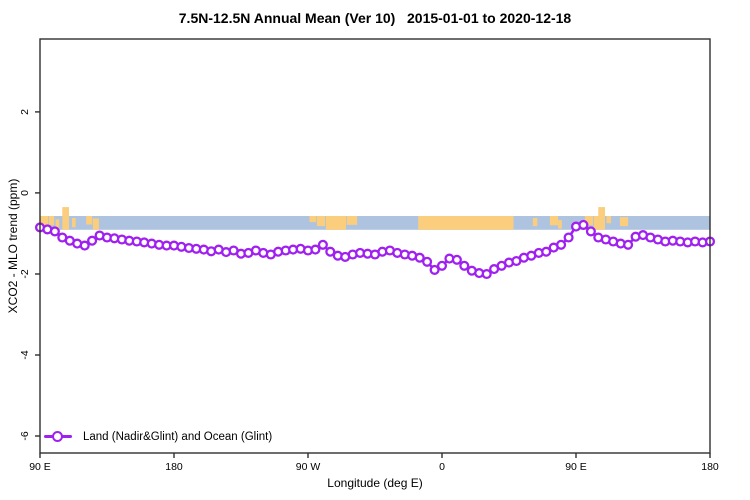  I want to click on legend-circle-icon, so click(57, 436).